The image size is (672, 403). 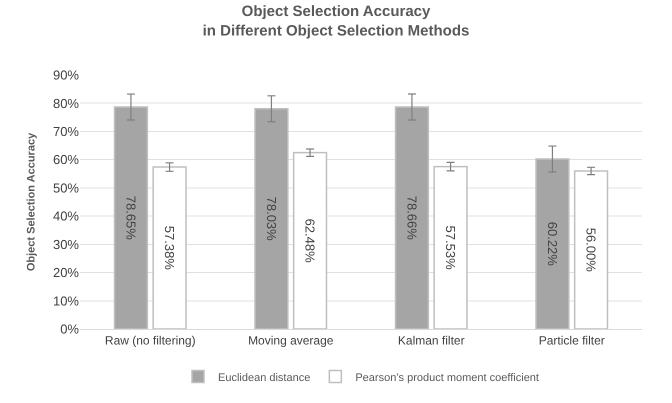 I want to click on x-tick-label: Particle filter, so click(x=571, y=340).